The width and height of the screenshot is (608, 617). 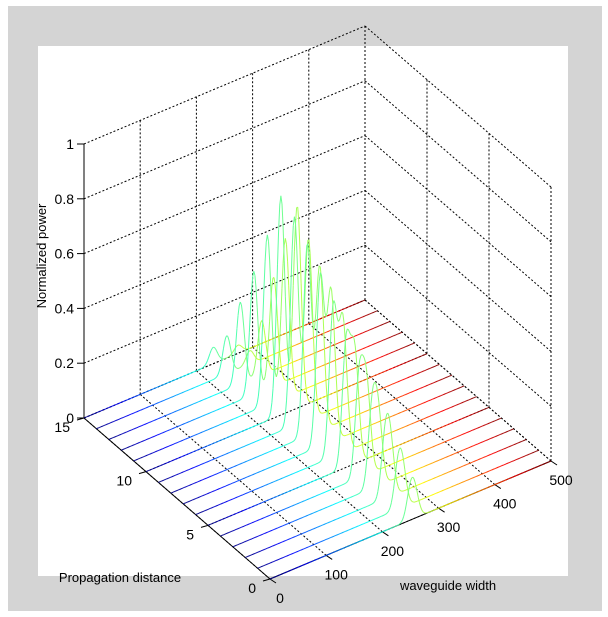 What do you see at coordinates (266, 580) in the screenshot?
I see `y-tick-mark` at bounding box center [266, 580].